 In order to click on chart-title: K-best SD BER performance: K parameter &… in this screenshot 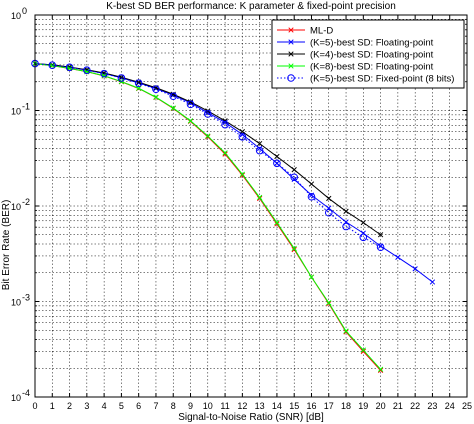, I will do `click(251, 6)`.